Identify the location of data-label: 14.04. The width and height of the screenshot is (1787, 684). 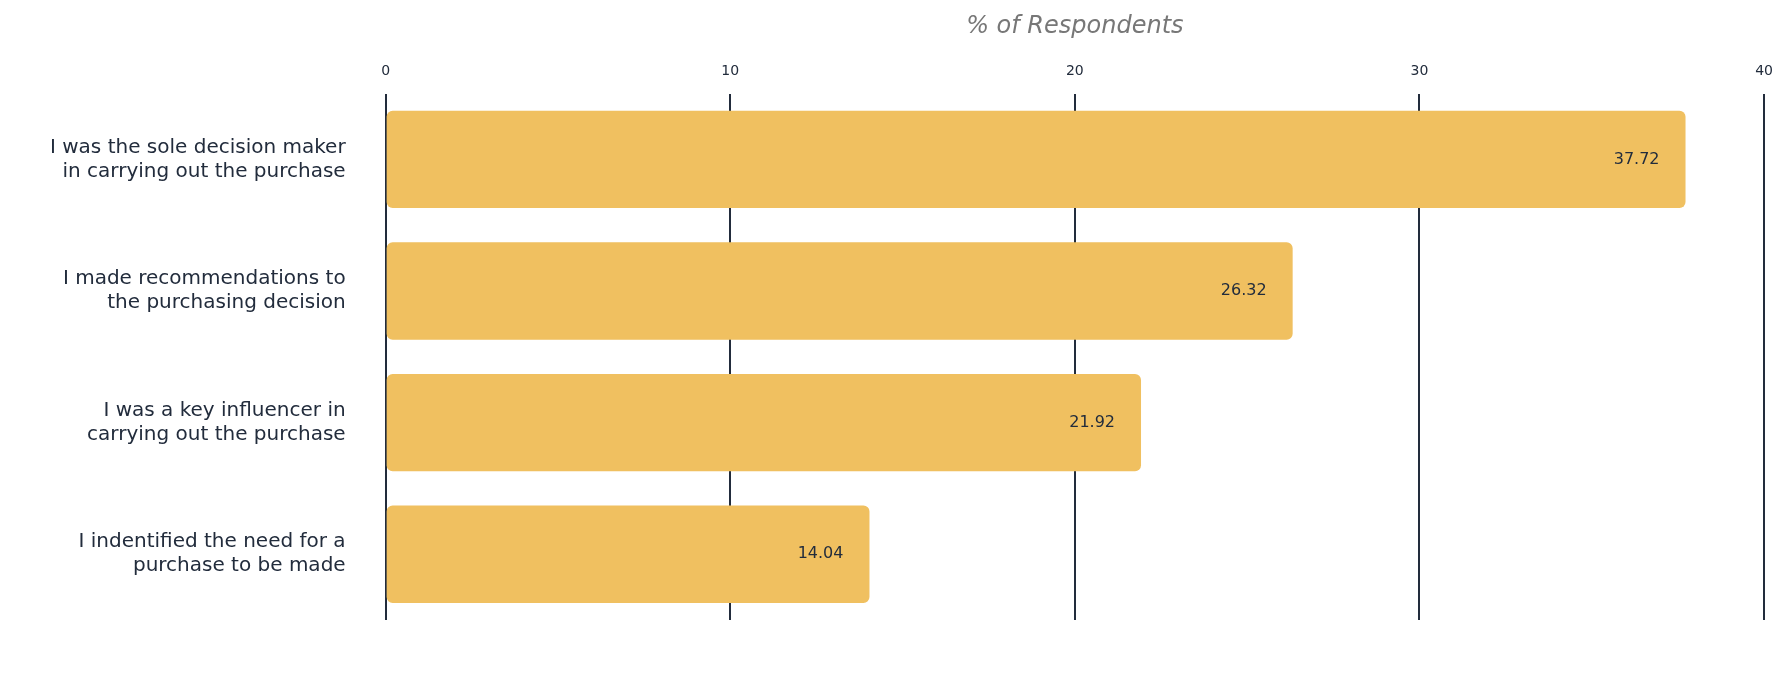
(820, 553).